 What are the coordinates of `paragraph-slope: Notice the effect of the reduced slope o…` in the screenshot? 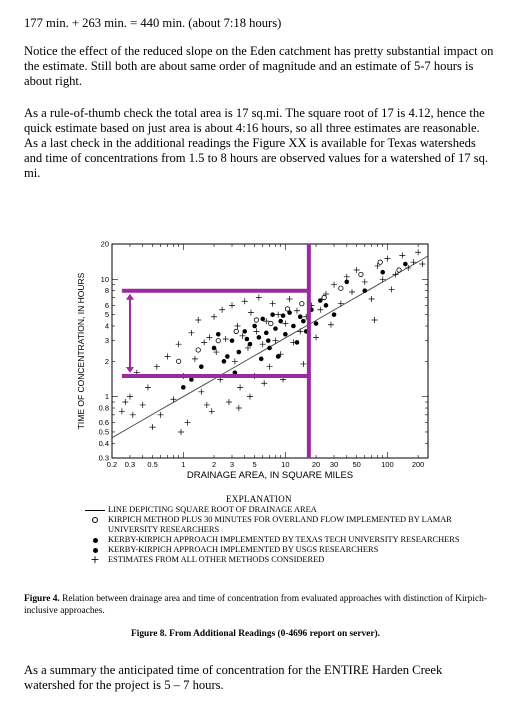 It's located at (259, 66).